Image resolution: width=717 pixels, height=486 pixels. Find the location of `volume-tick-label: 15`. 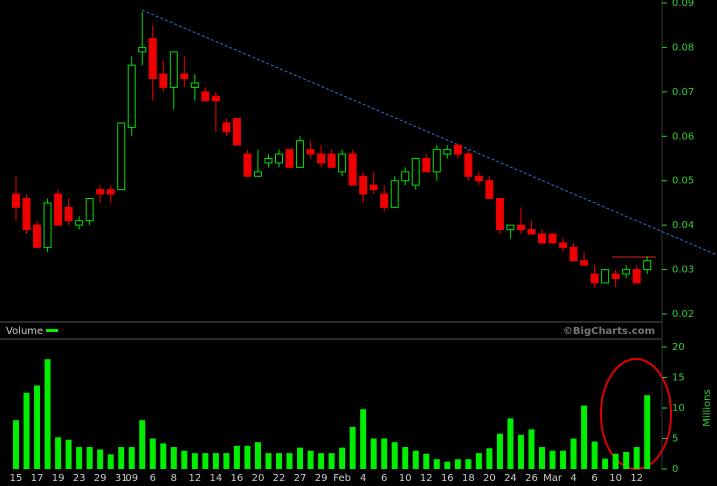

volume-tick-label: 15 is located at coordinates (678, 378).